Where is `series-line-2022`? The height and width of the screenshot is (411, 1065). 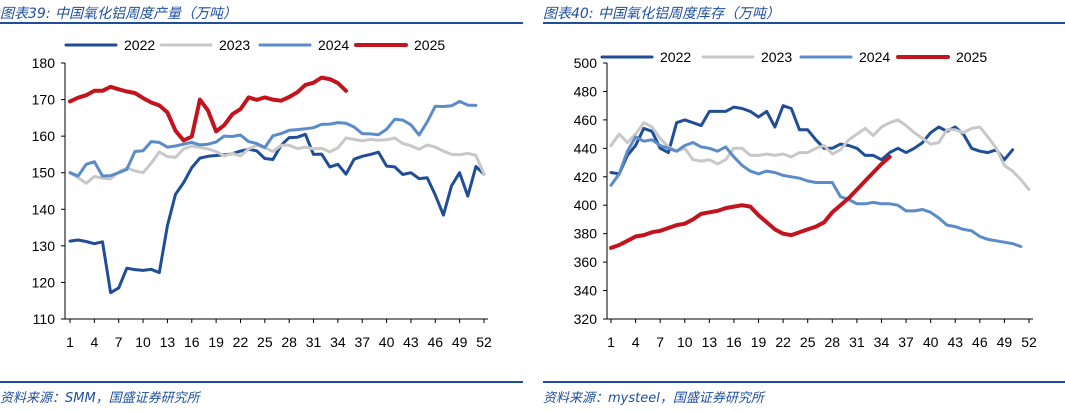 series-line-2022 is located at coordinates (812, 140).